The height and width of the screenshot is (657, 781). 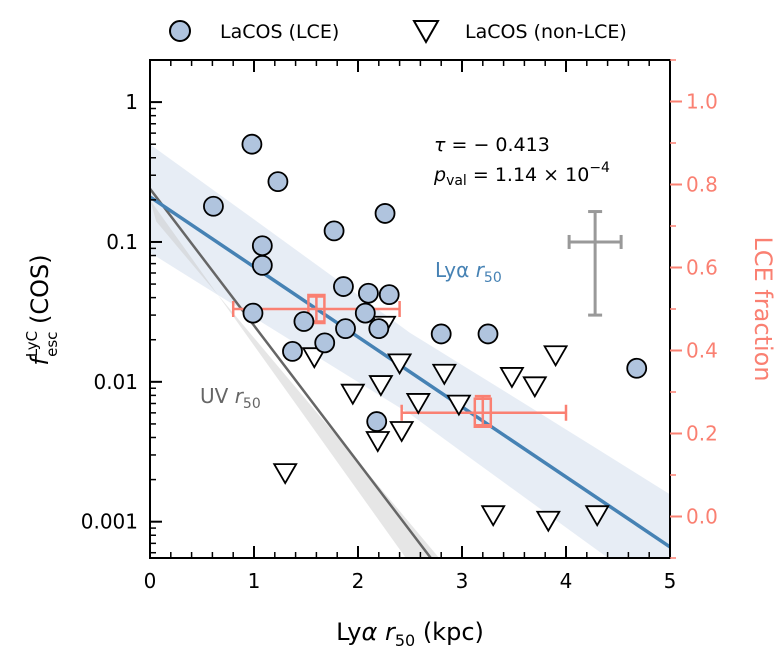 I want to click on uv-fit-label: UV r50, so click(x=230, y=398).